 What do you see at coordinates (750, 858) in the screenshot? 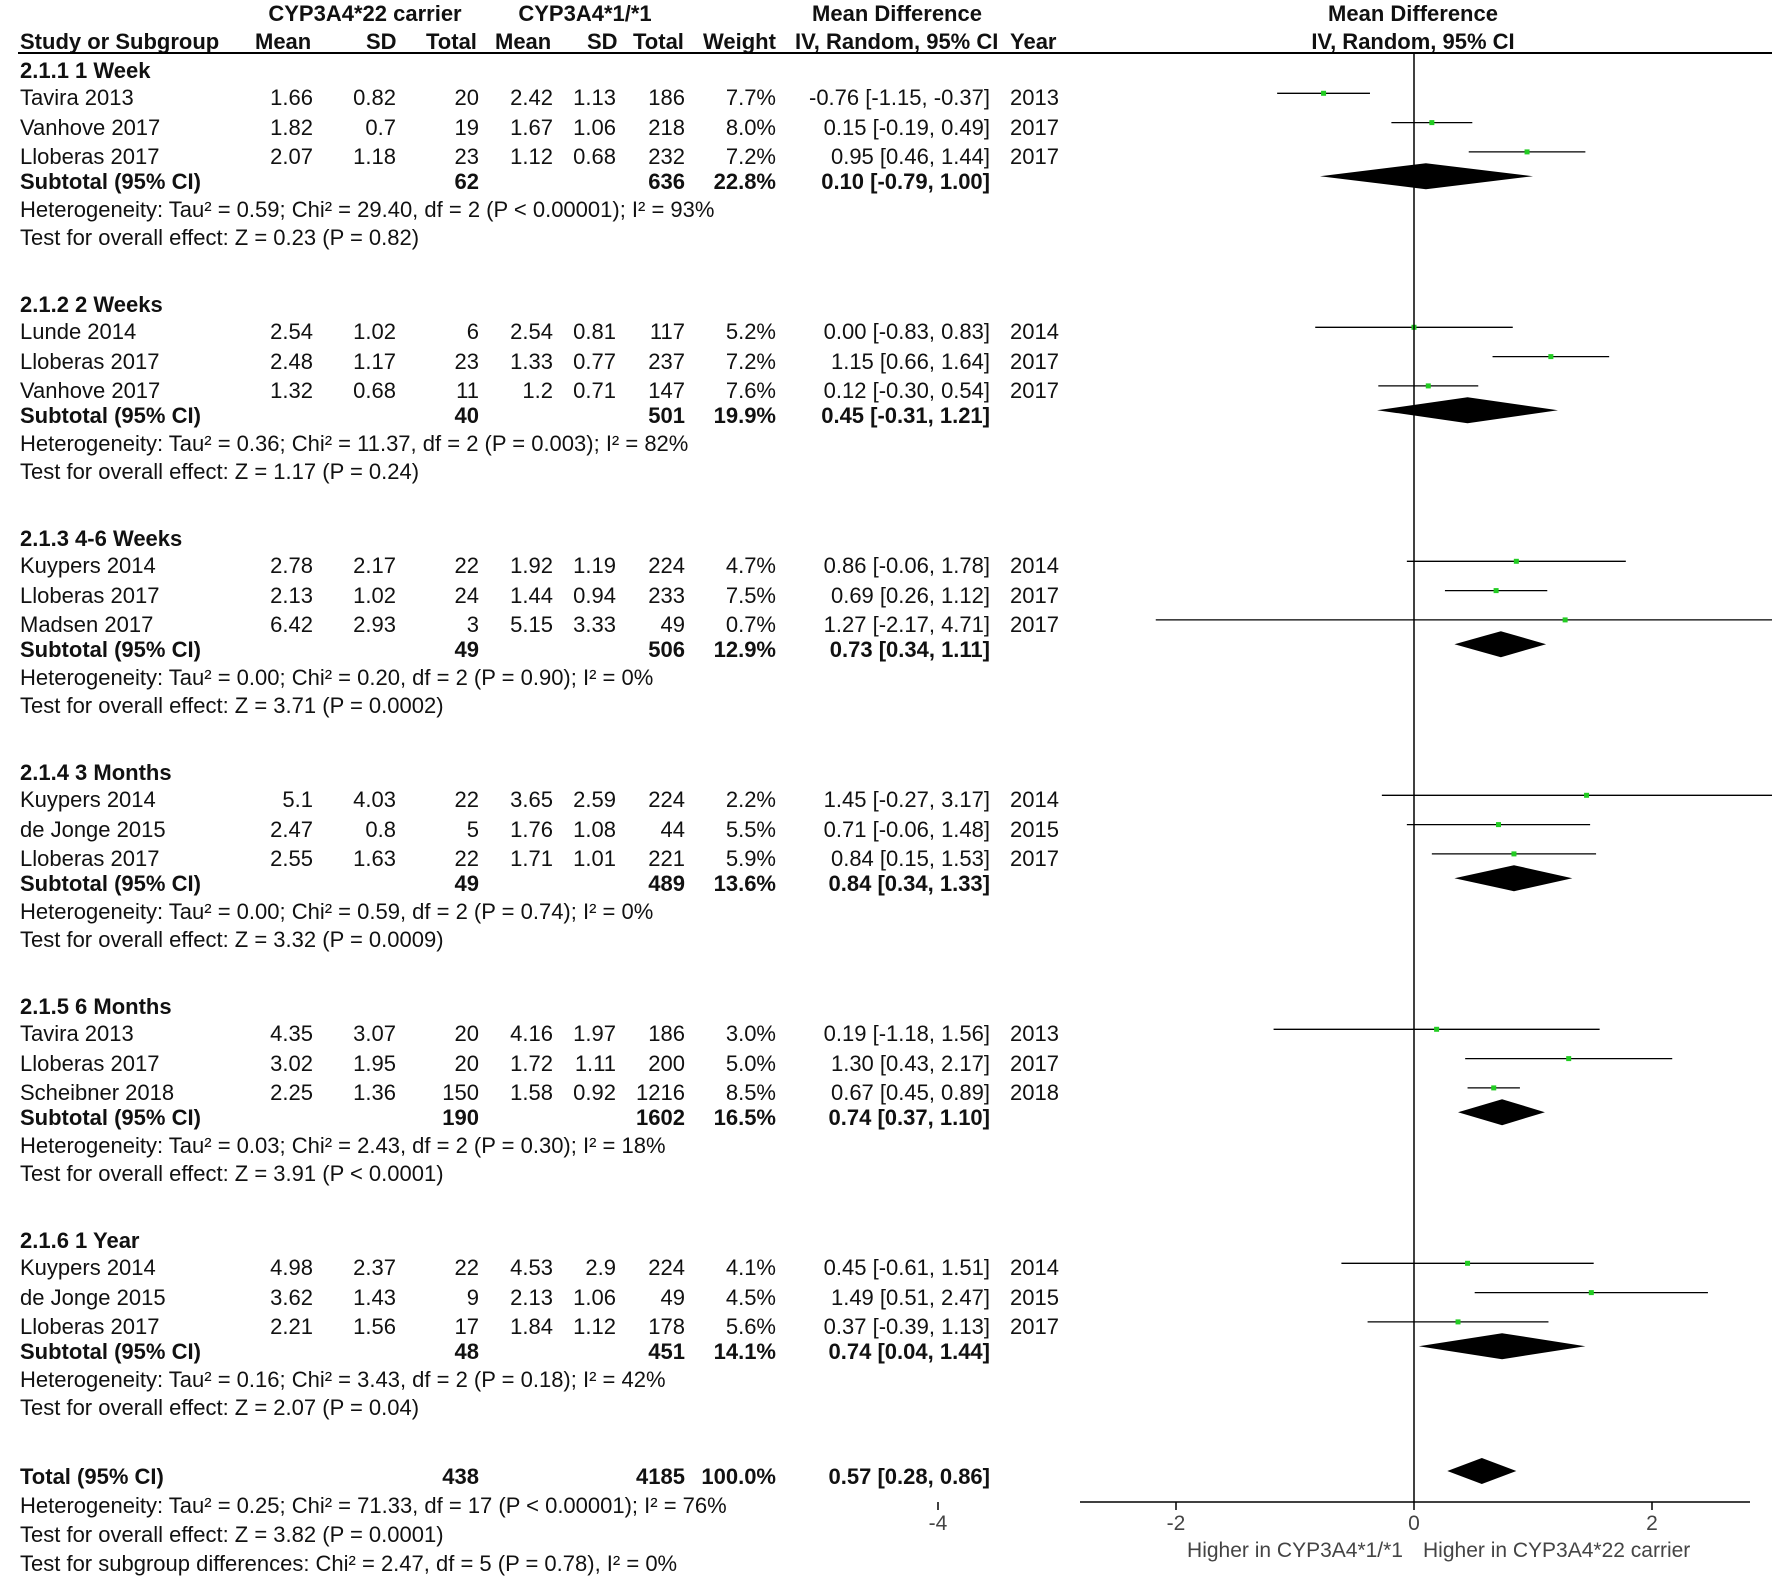
I see `weight: 5.9%` at bounding box center [750, 858].